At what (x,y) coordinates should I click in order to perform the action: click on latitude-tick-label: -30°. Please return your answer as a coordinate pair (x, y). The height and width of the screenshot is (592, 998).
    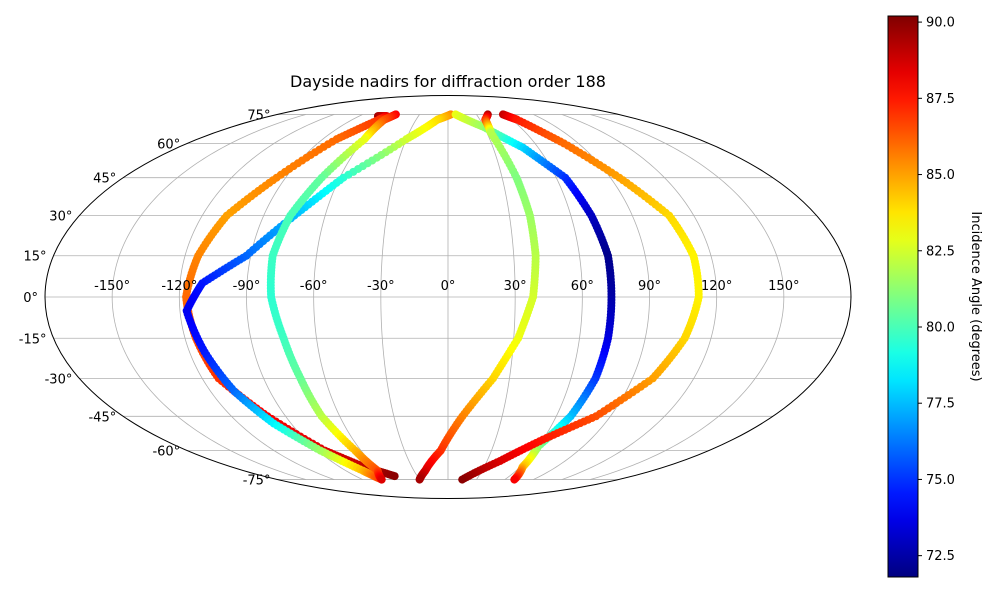
    Looking at the image, I should click on (59, 379).